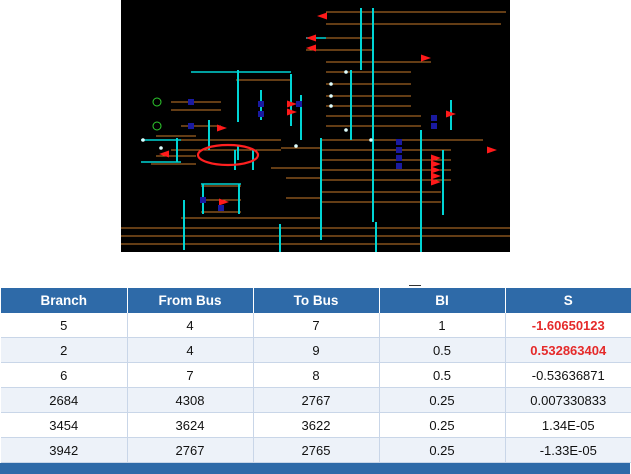 Image resolution: width=631 pixels, height=474 pixels. What do you see at coordinates (568, 350) in the screenshot?
I see `cell-s: 0.532863404` at bounding box center [568, 350].